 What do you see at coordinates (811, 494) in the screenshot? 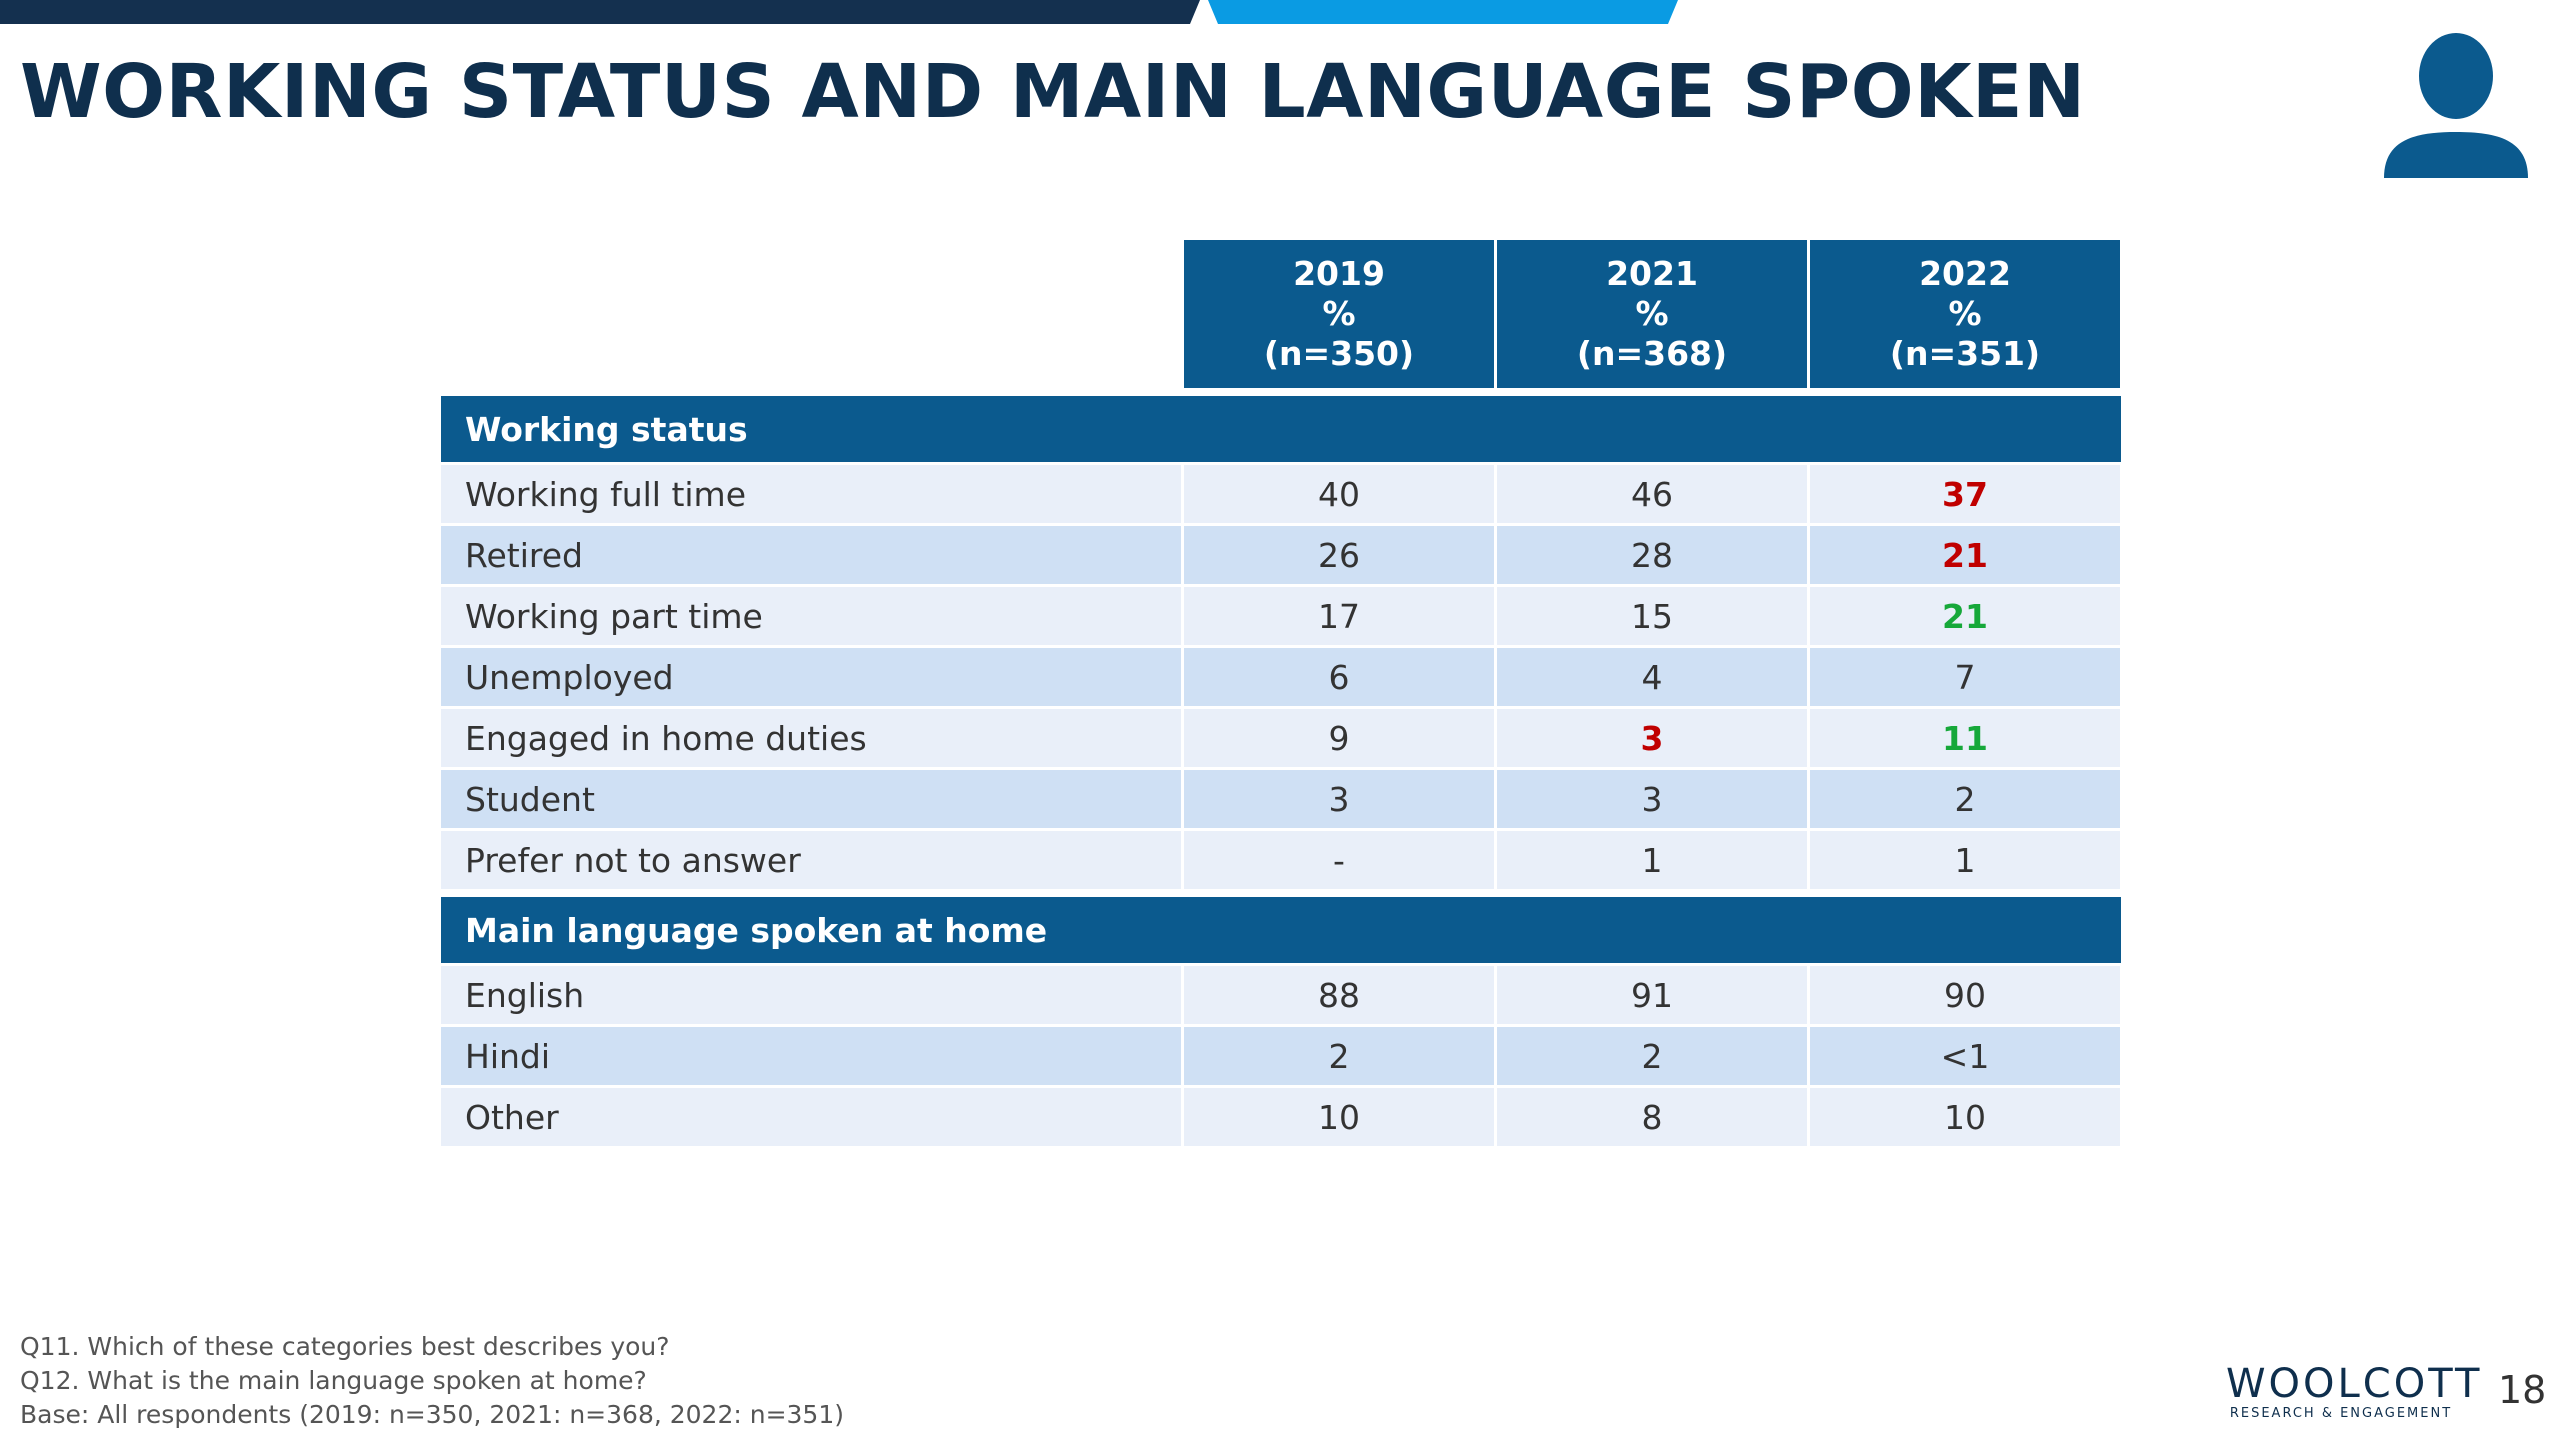
I see `row-label: Working full time` at bounding box center [811, 494].